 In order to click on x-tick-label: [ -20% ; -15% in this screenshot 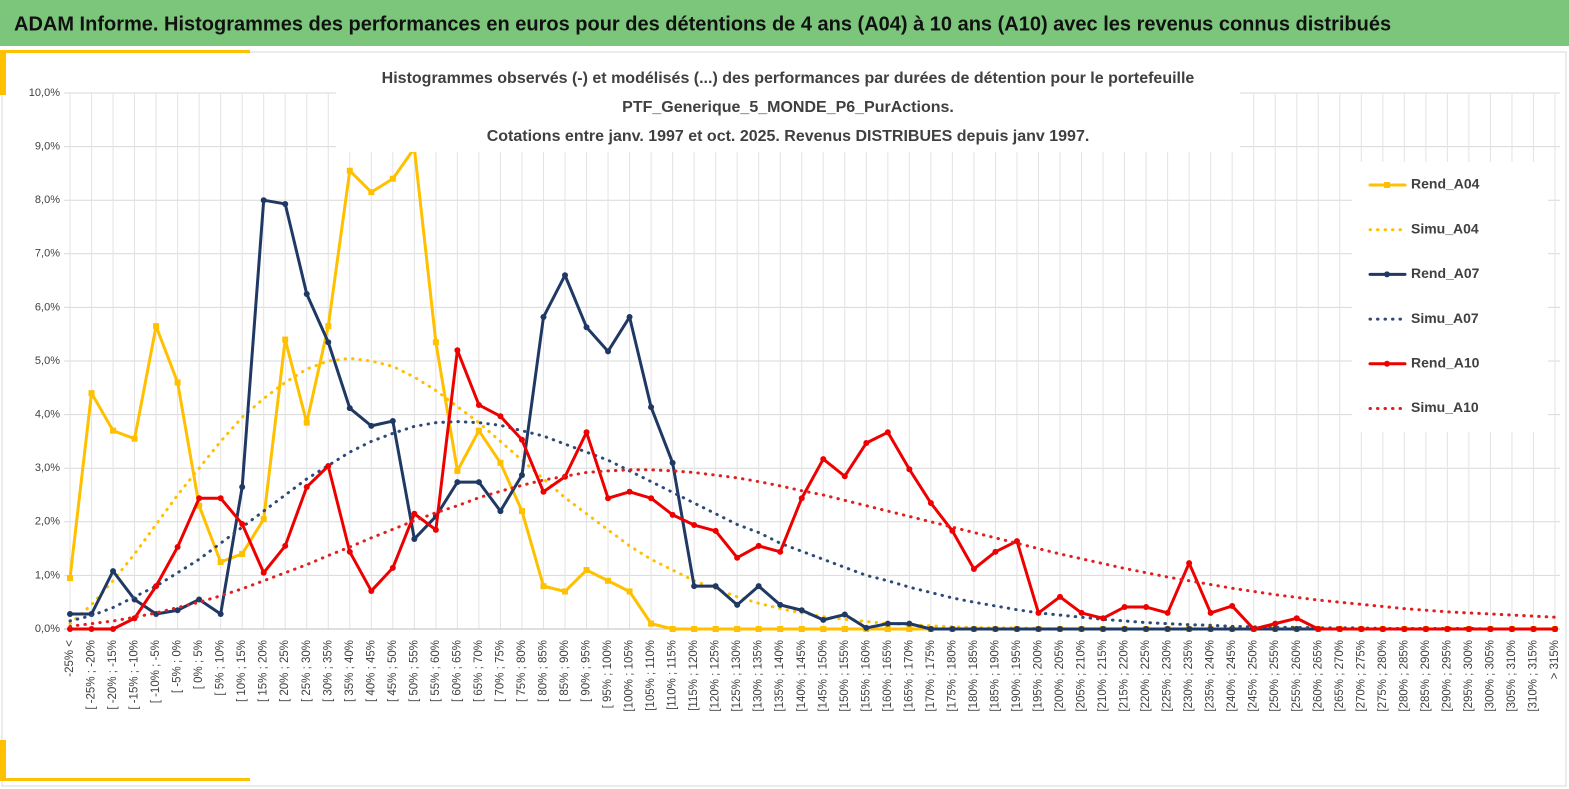, I will do `click(113, 675)`.